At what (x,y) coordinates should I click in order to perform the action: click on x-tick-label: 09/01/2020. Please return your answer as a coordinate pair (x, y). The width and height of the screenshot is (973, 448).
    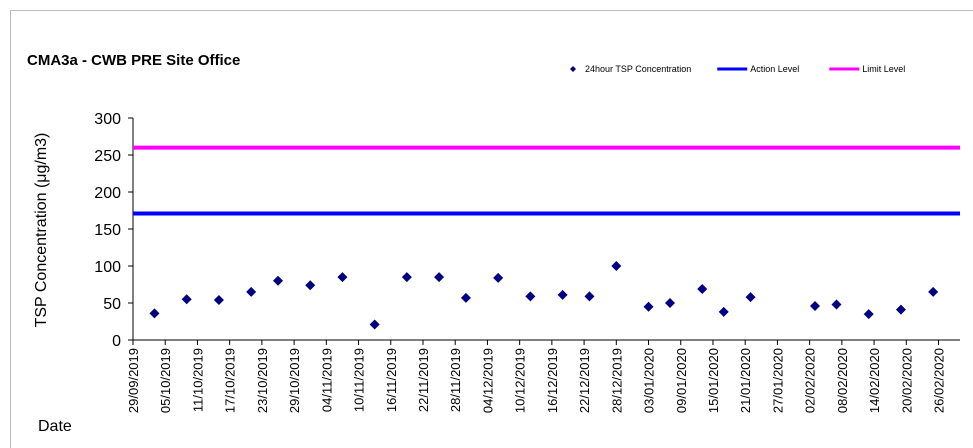
    Looking at the image, I should click on (681, 380).